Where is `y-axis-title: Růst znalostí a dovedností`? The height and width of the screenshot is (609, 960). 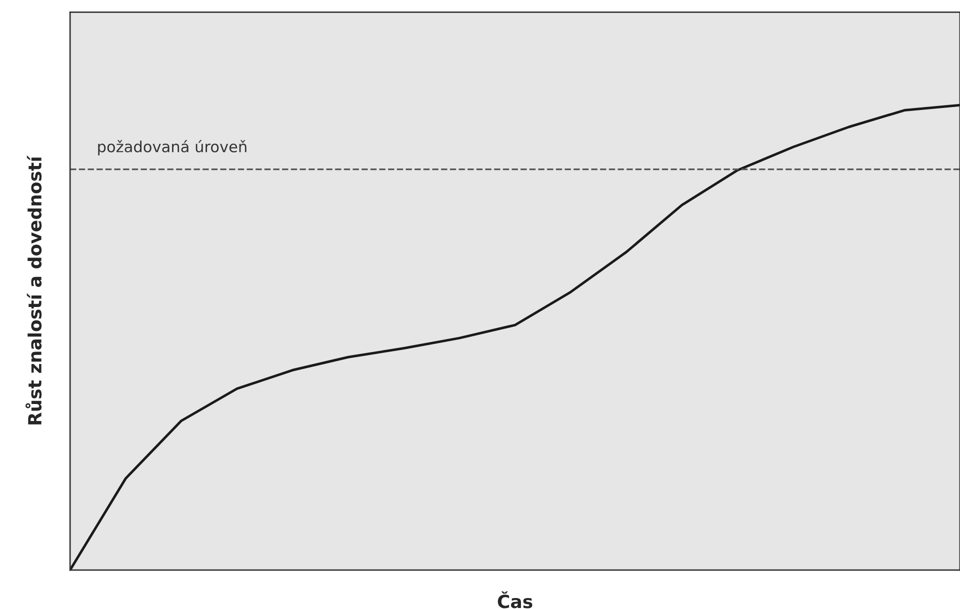
y-axis-title: Růst znalostí a dovedností is located at coordinates (33, 289).